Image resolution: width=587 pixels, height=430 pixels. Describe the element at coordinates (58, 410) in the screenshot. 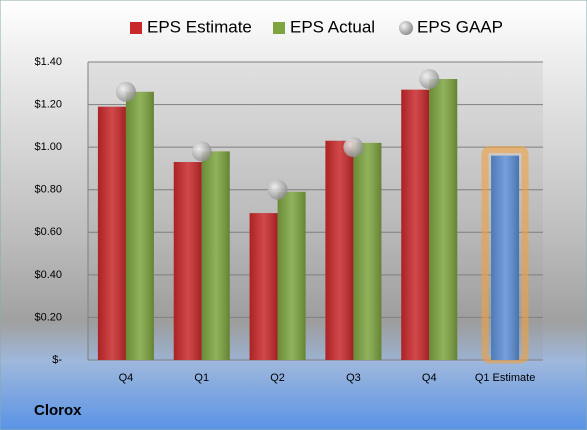

I see `chart-title: Clorox` at that location.